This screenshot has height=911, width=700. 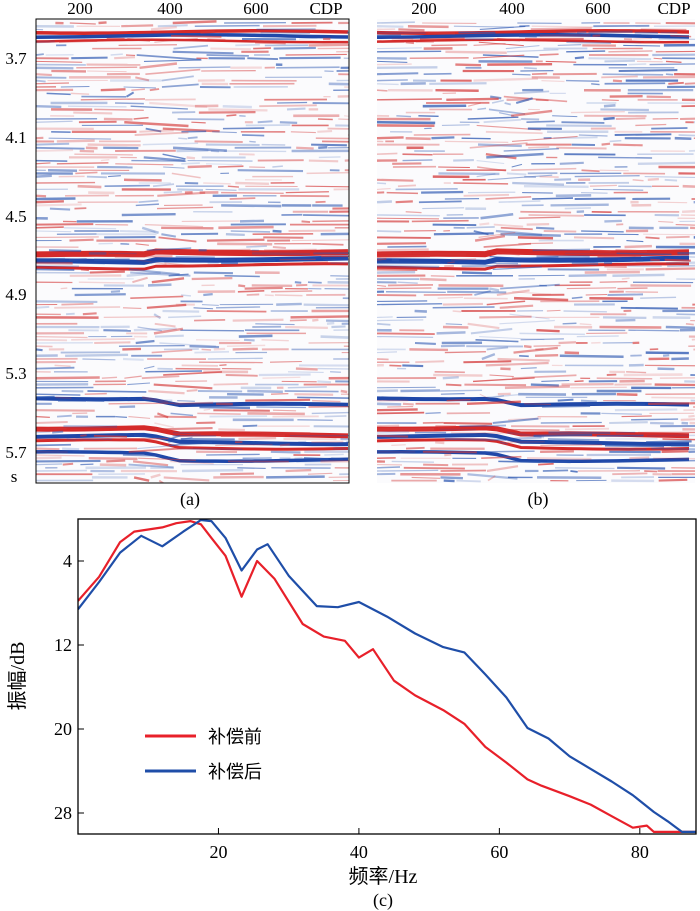 I want to click on y-tick-label: 12, so click(x=63, y=645).